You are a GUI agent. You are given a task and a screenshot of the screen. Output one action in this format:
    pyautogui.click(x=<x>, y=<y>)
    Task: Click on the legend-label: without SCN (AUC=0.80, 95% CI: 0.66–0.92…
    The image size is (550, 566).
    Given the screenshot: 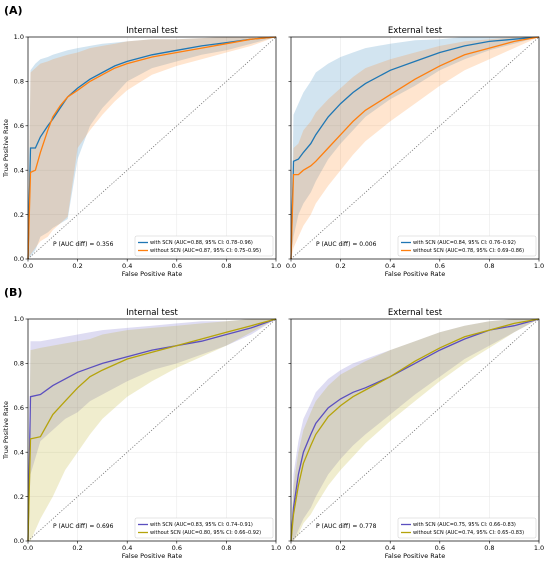 What is the action you would take?
    pyautogui.click(x=205, y=533)
    